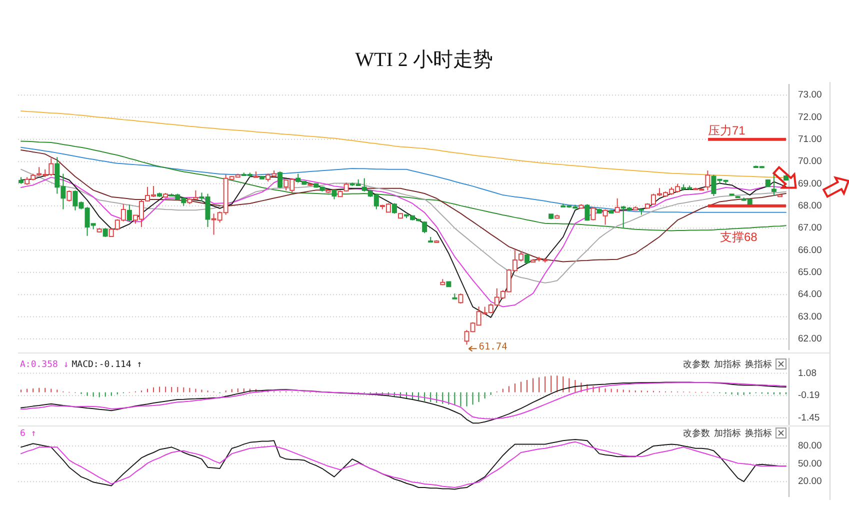  Describe the element at coordinates (810, 139) in the screenshot. I see `y-tick-label: 71.00` at that location.